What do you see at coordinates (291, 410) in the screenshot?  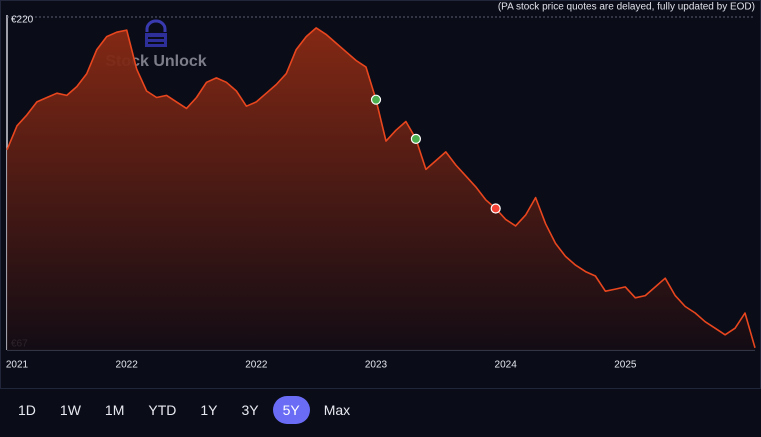 I see `range-button: 5Y` at bounding box center [291, 410].